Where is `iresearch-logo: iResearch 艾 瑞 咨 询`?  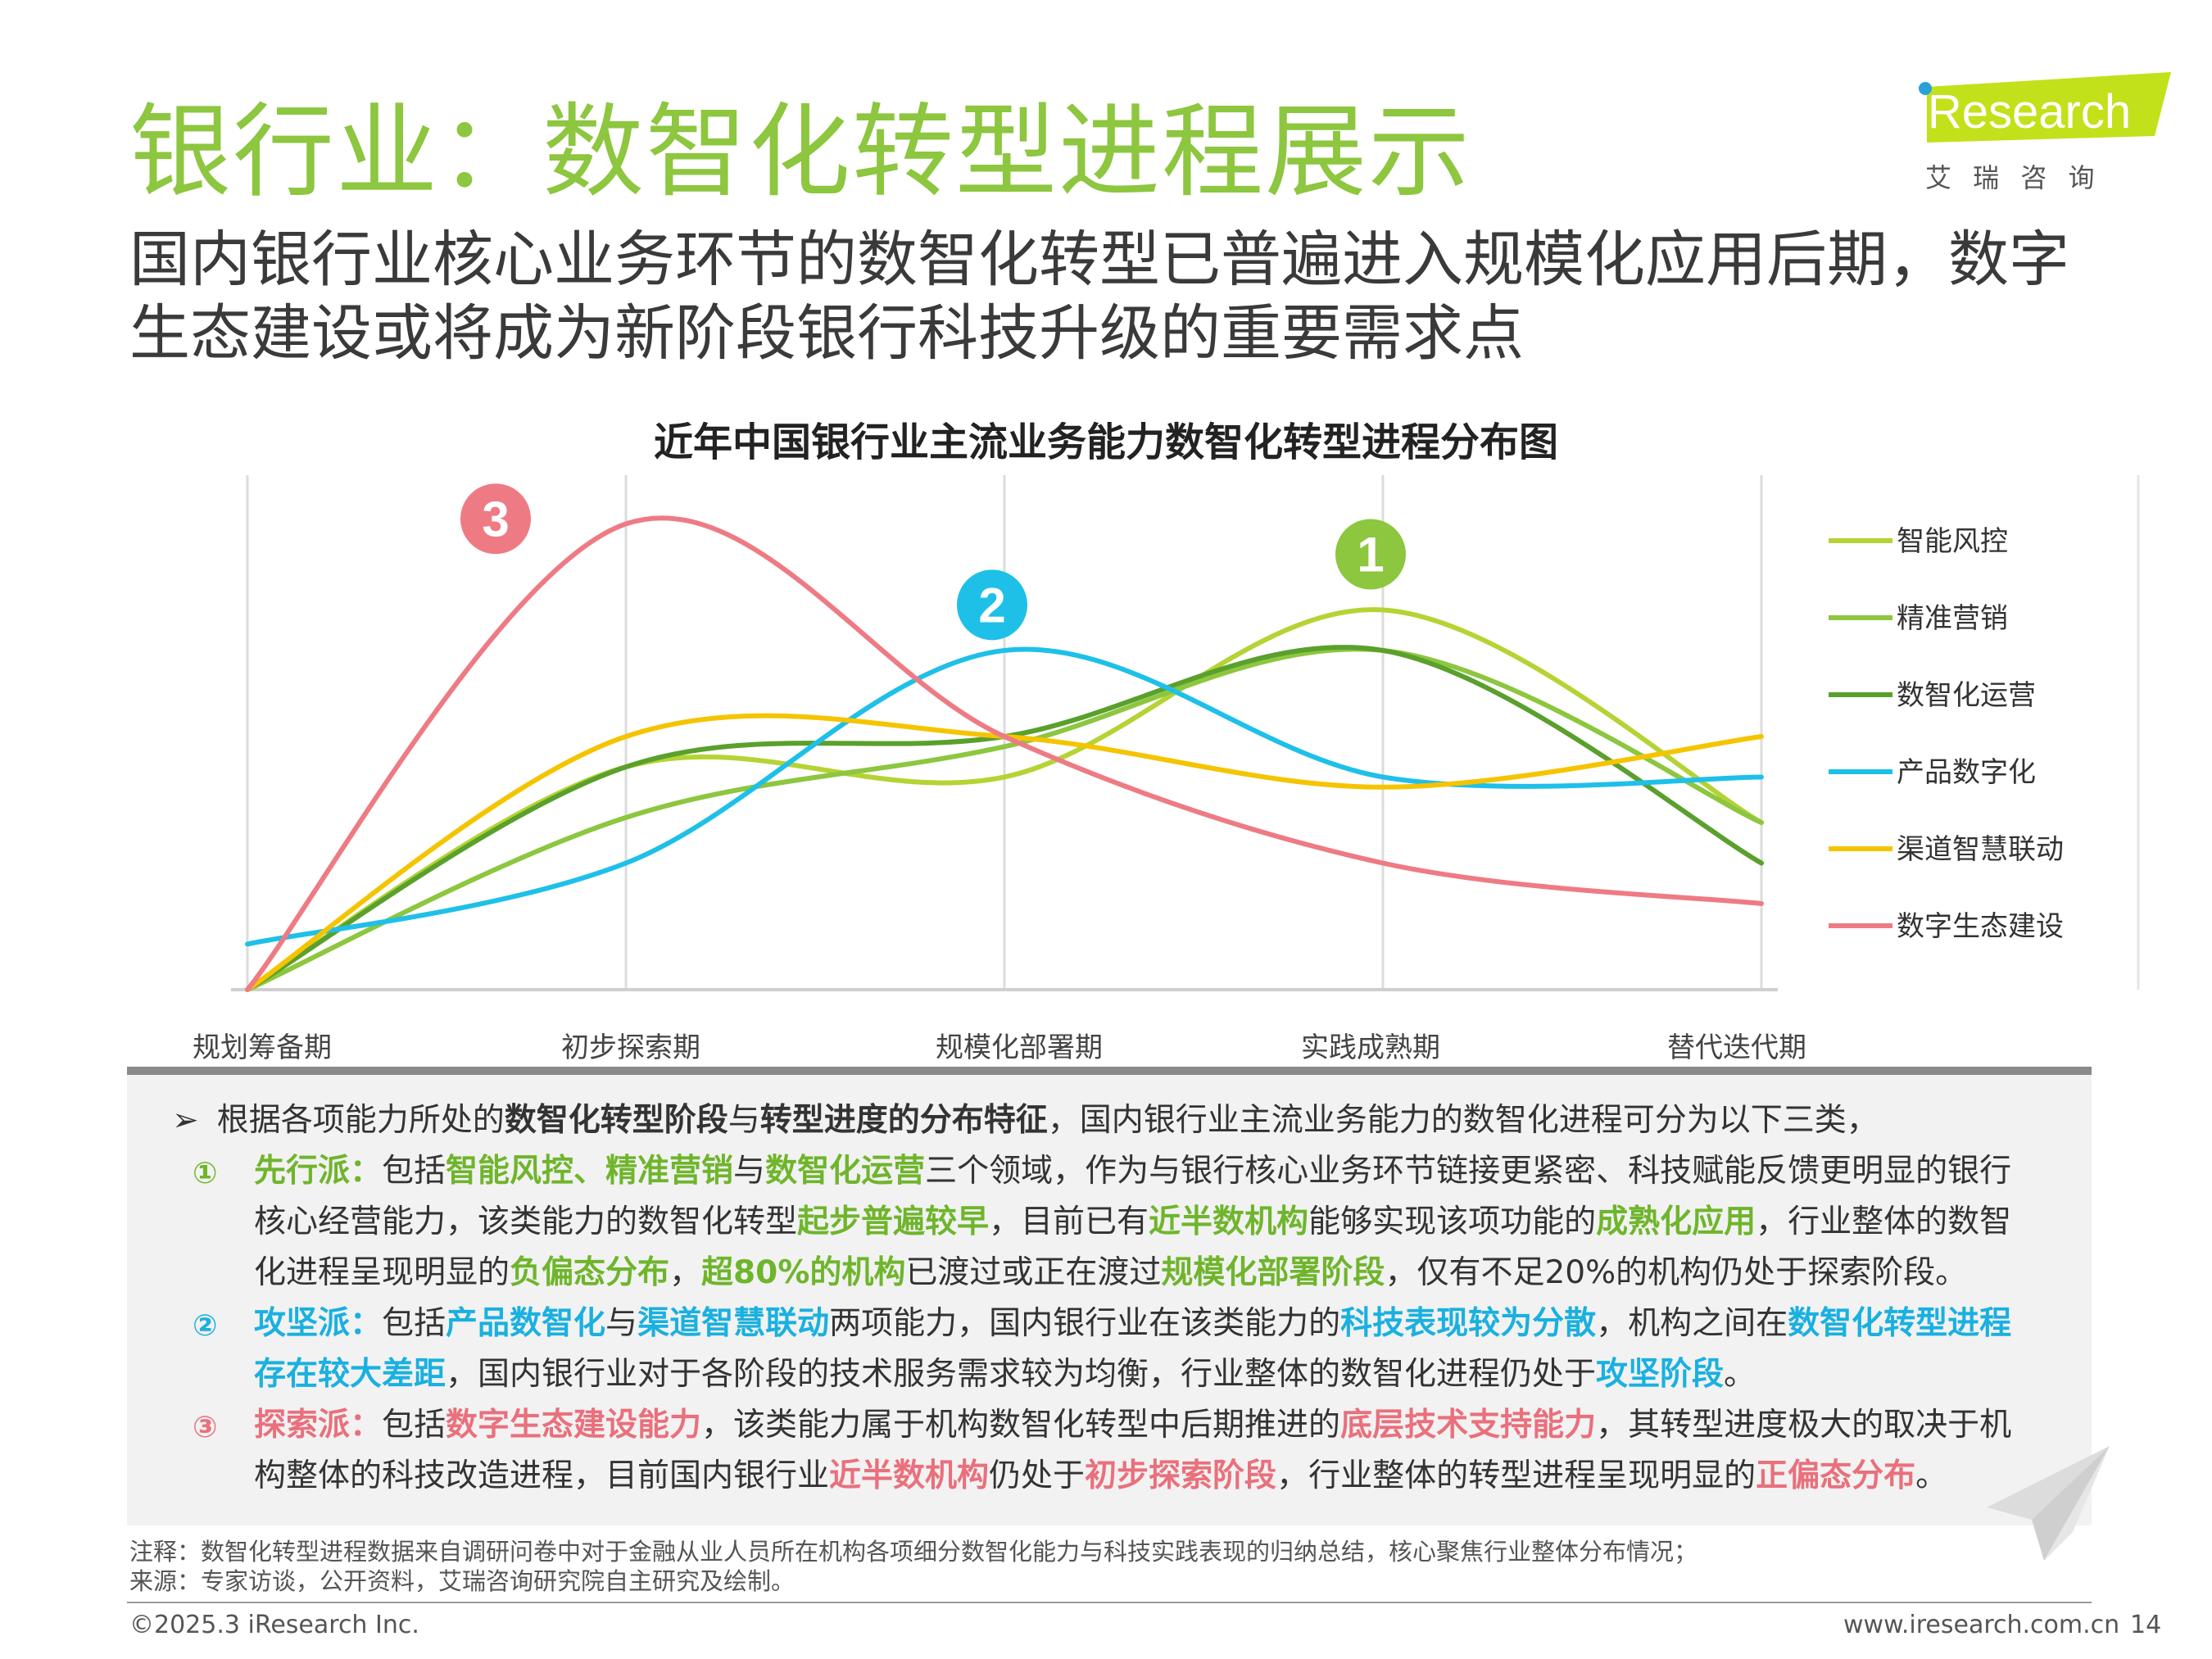 iresearch-logo: iResearch 艾 瑞 咨 询 is located at coordinates (2044, 132).